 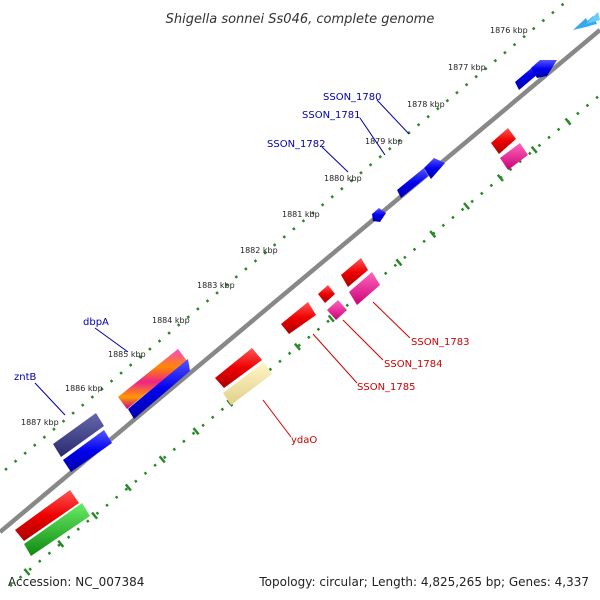 I want to click on tick-label: 1886 kbp, so click(x=84, y=388).